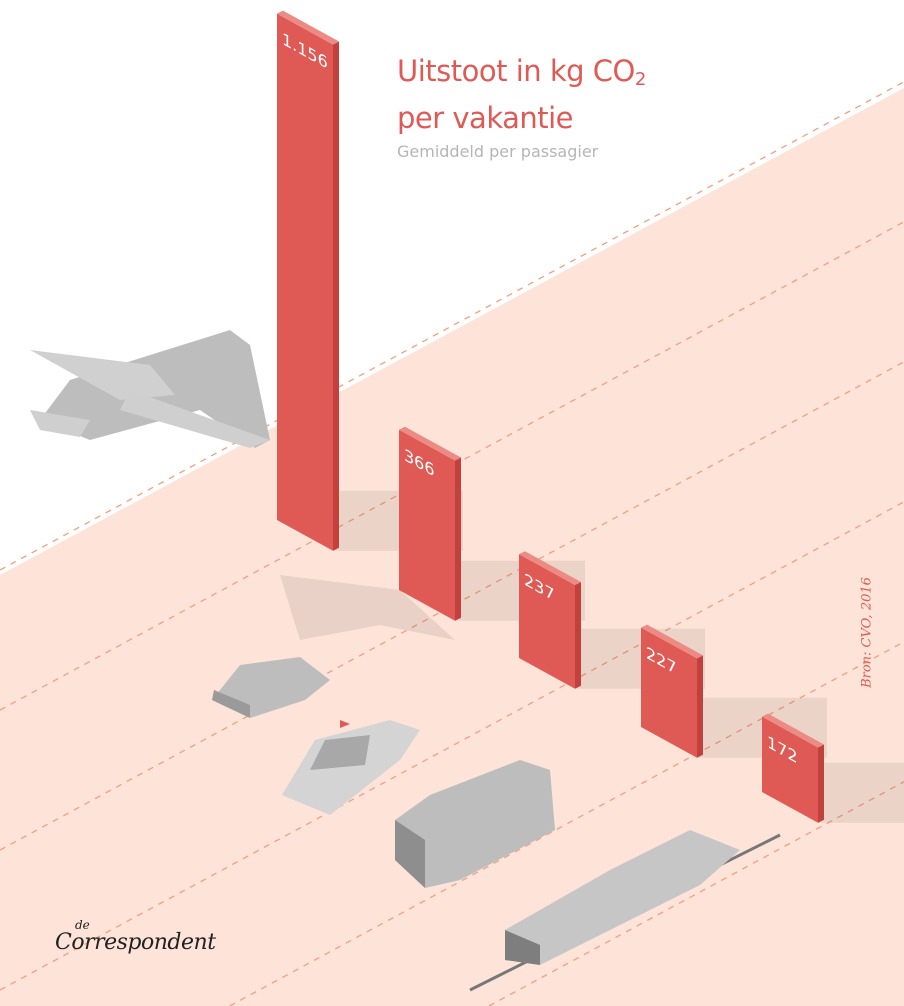 The height and width of the screenshot is (1006, 904). What do you see at coordinates (410, 854) in the screenshot?
I see `bus-front` at bounding box center [410, 854].